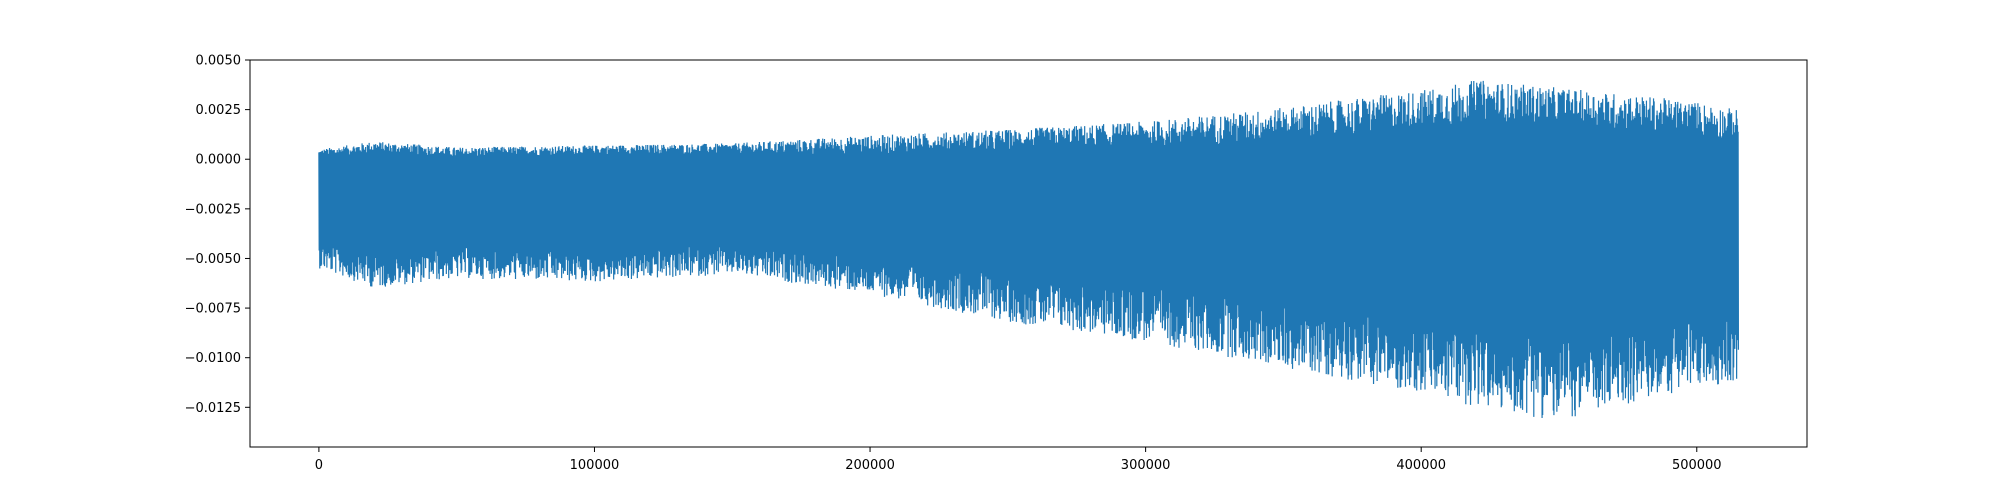 The height and width of the screenshot is (504, 2000). What do you see at coordinates (213, 259) in the screenshot?
I see `y-tick-label: −0.0050` at bounding box center [213, 259].